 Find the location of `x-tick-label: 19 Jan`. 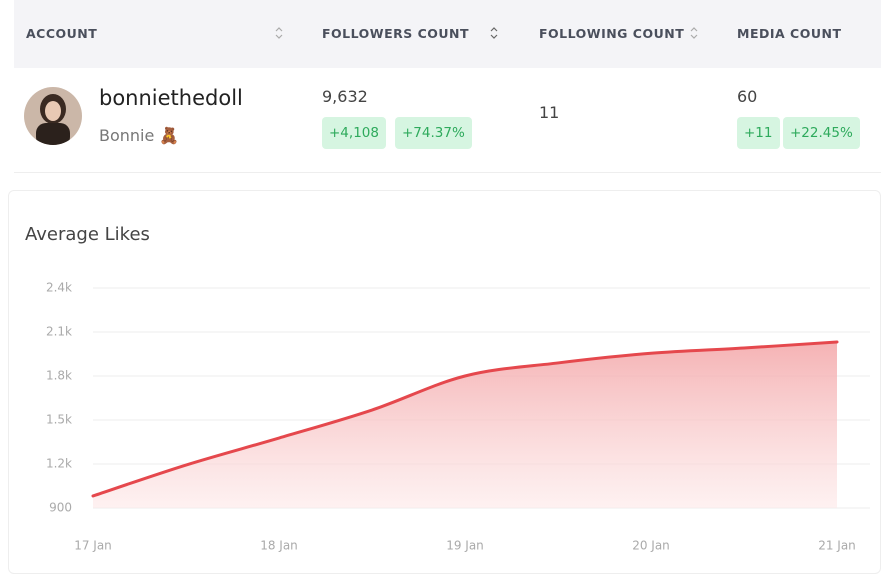

x-tick-label: 19 Jan is located at coordinates (465, 546).